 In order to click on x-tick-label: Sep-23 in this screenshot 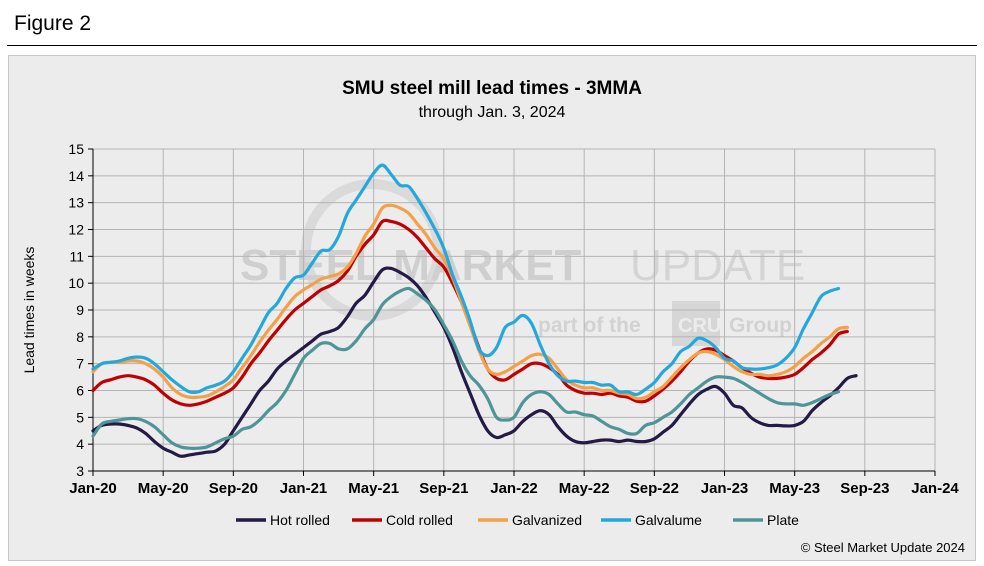, I will do `click(864, 488)`.